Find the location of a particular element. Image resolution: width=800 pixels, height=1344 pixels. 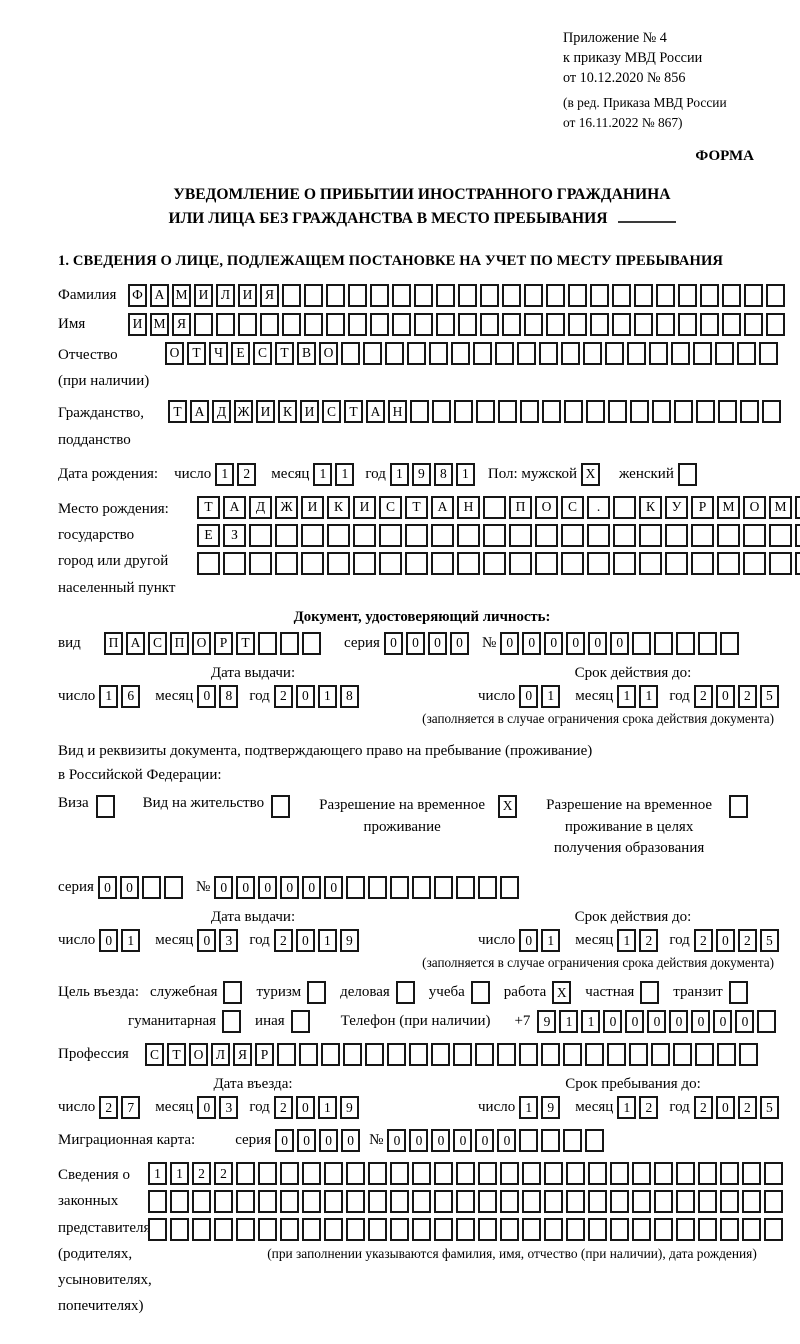

char-box: О is located at coordinates (754, 507).